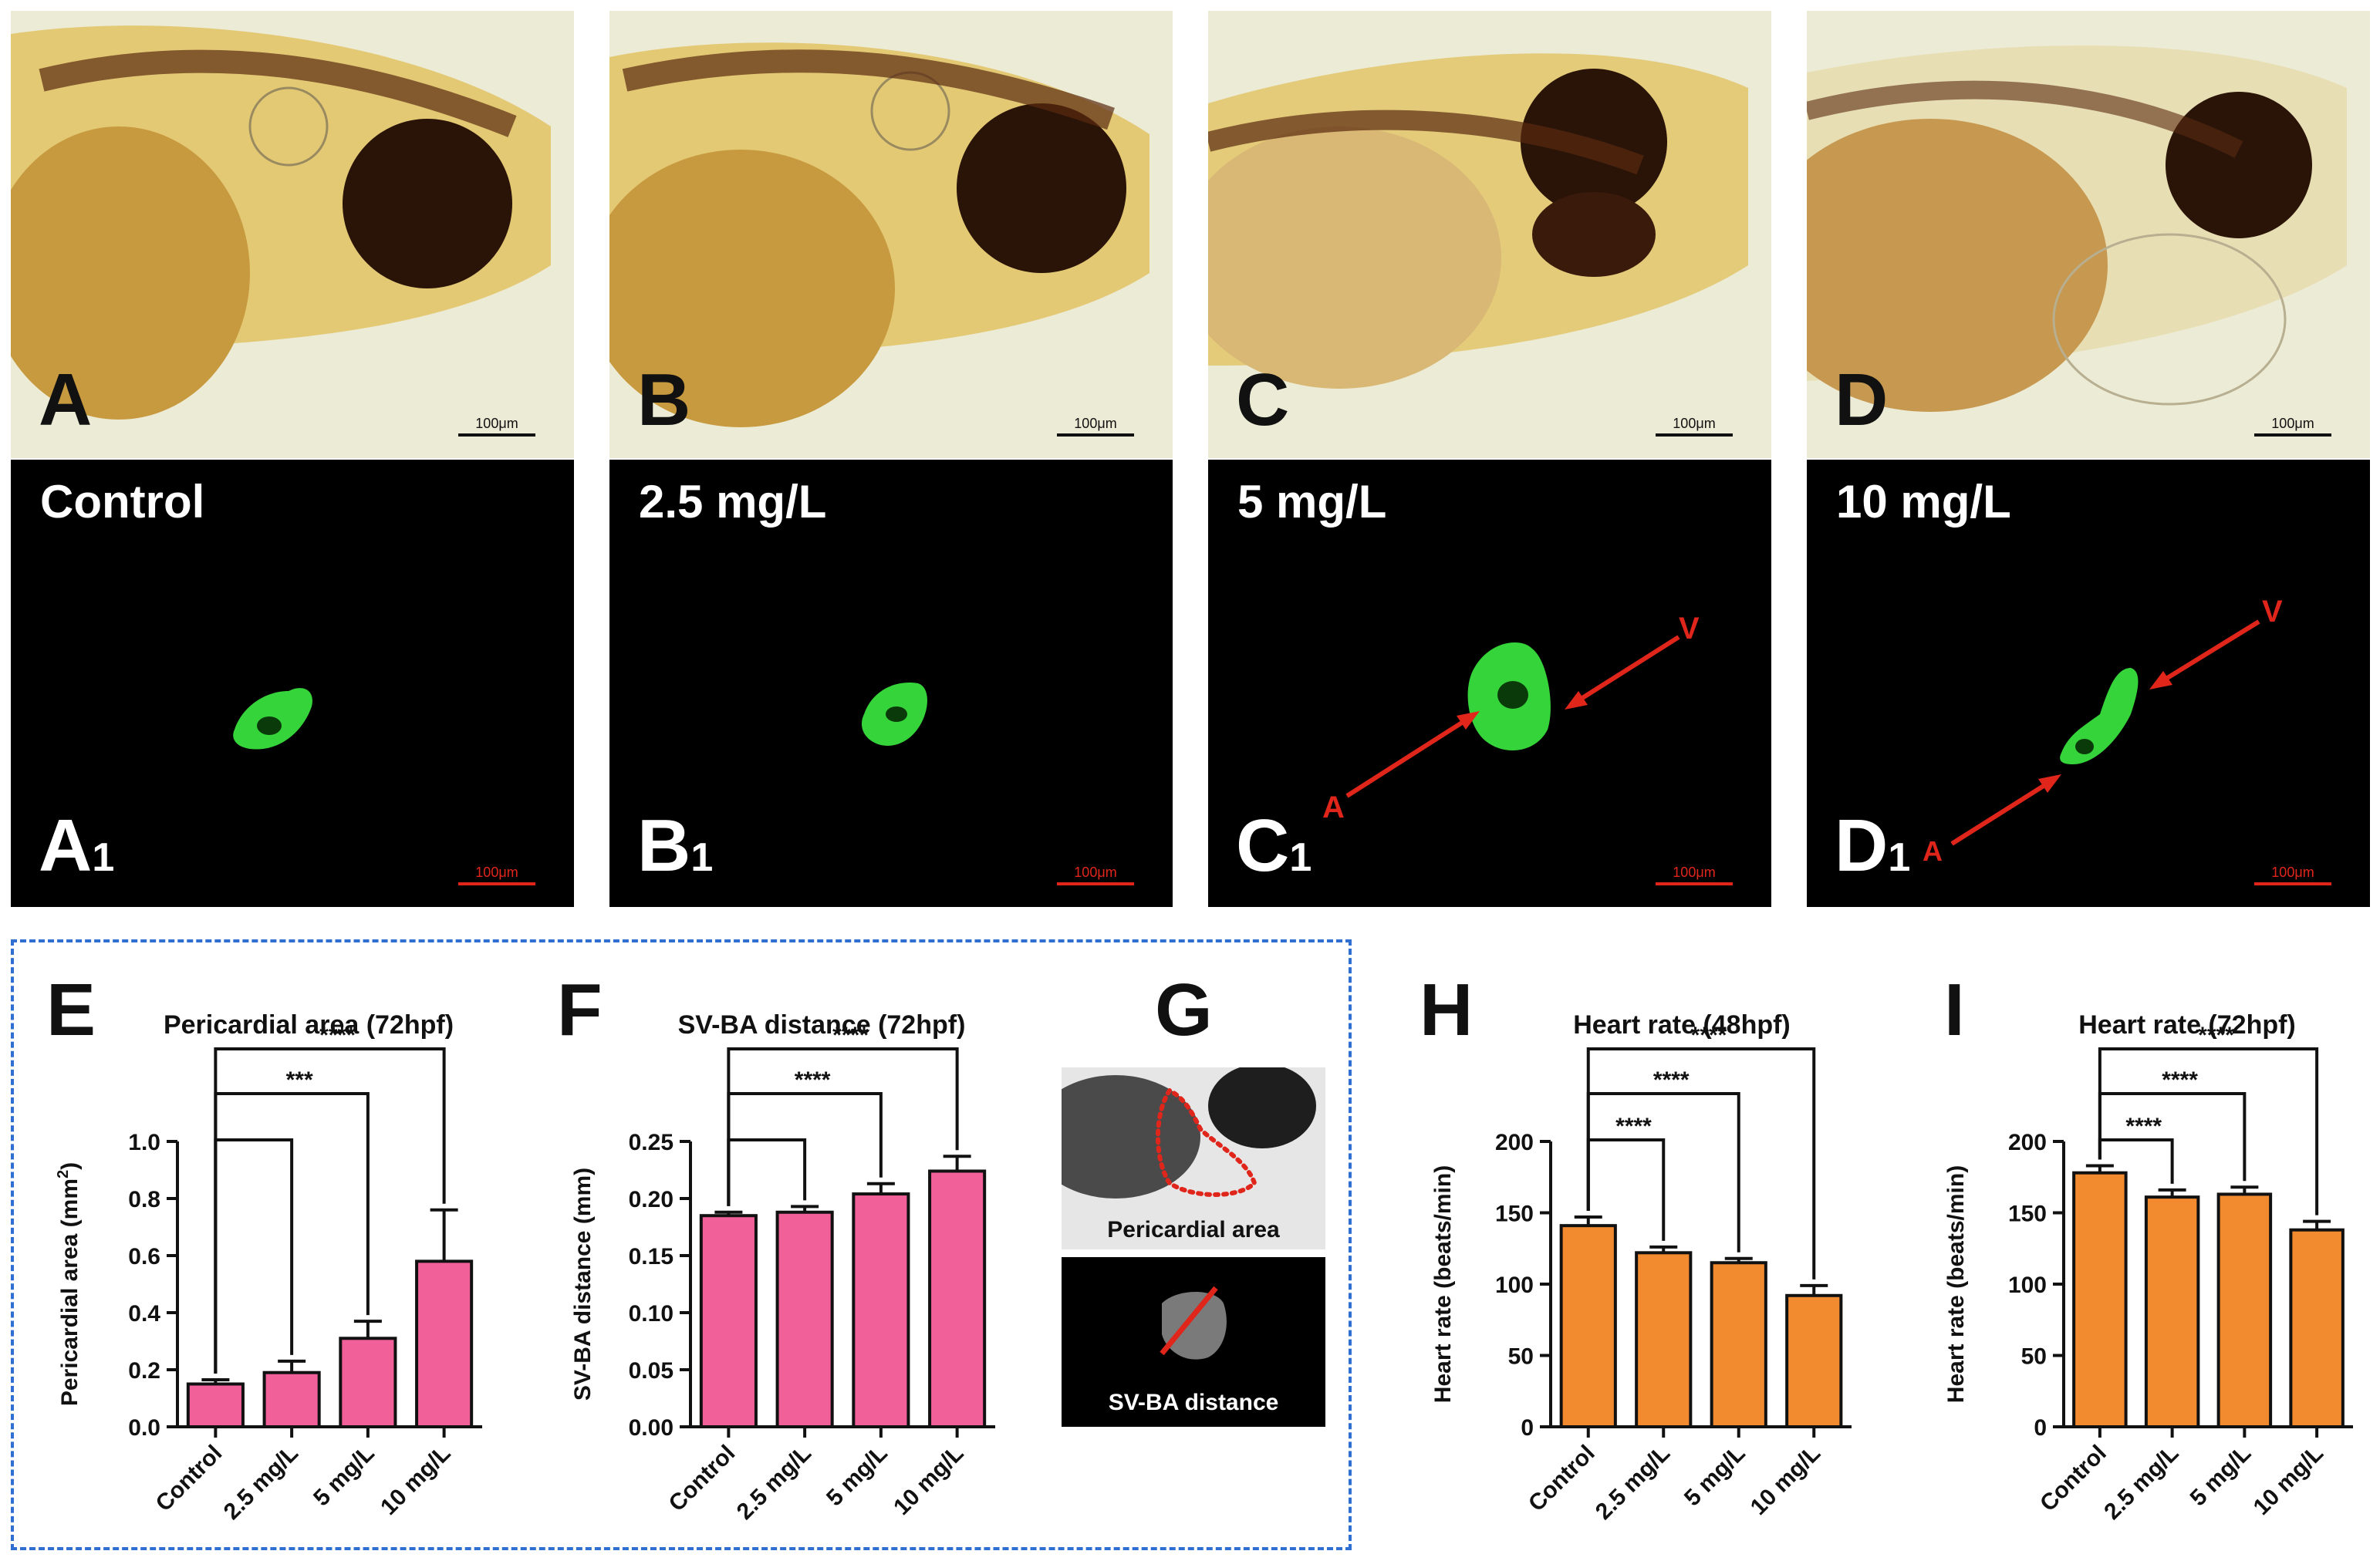 This screenshot has width=2380, height=1561. I want to click on chart-letter-e: E, so click(71, 1010).